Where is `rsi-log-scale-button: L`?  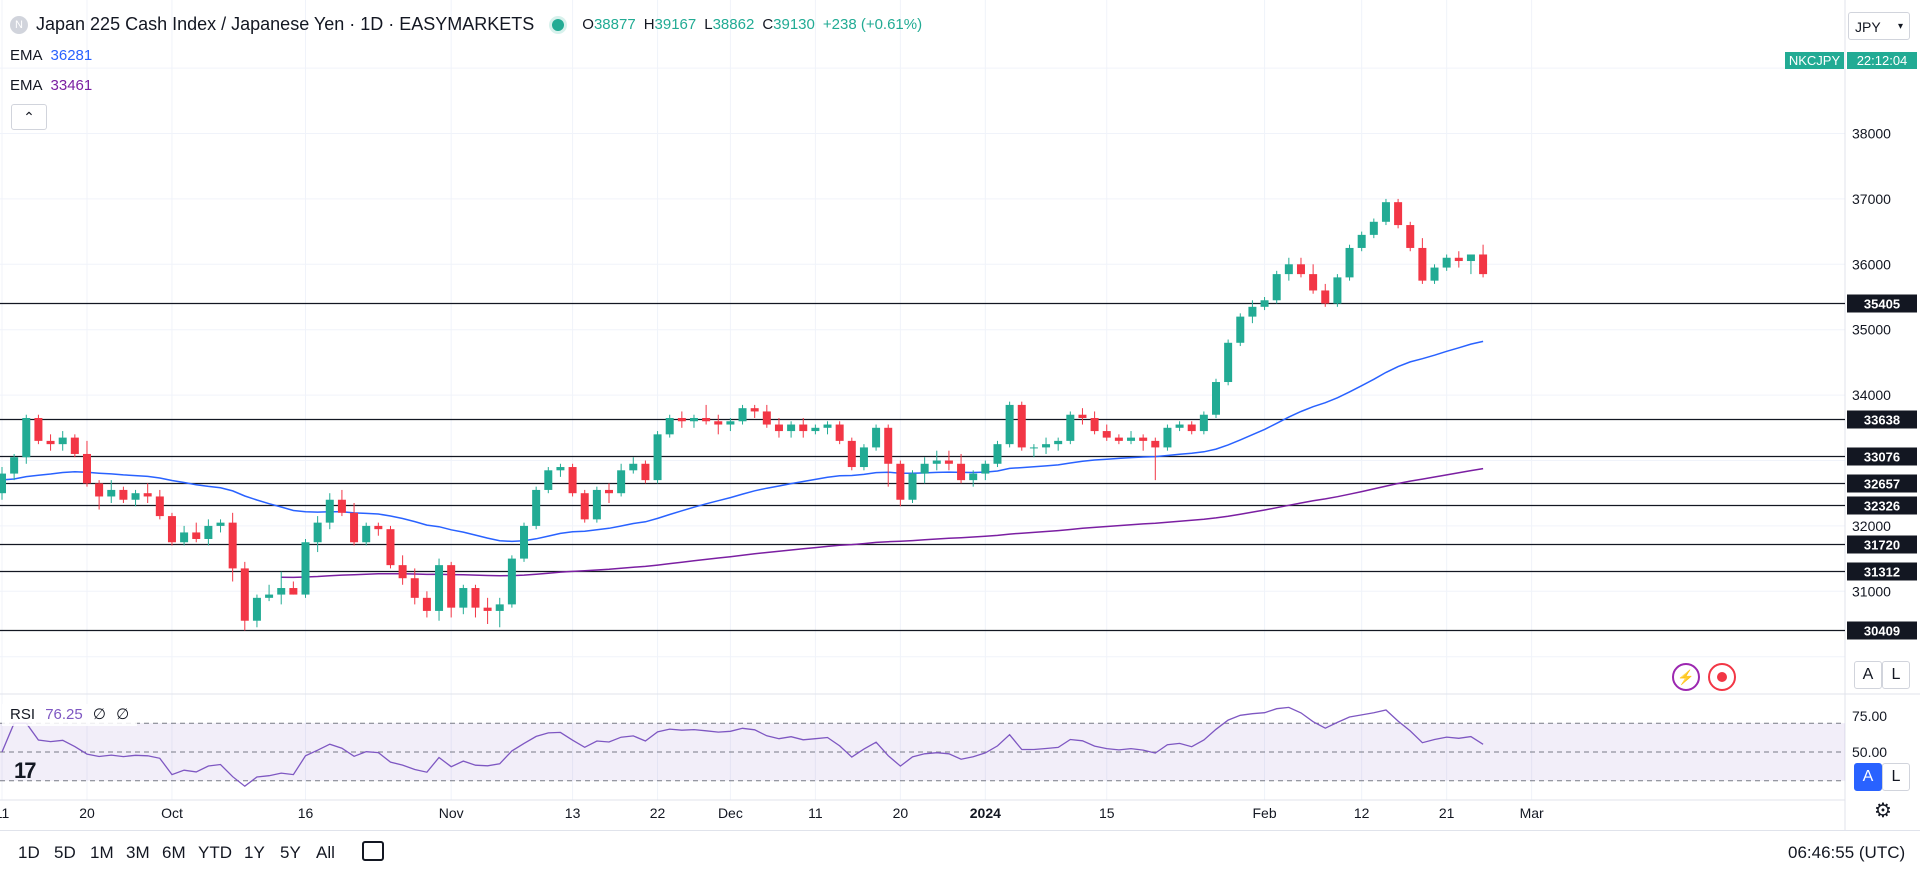
rsi-log-scale-button: L is located at coordinates (1896, 777).